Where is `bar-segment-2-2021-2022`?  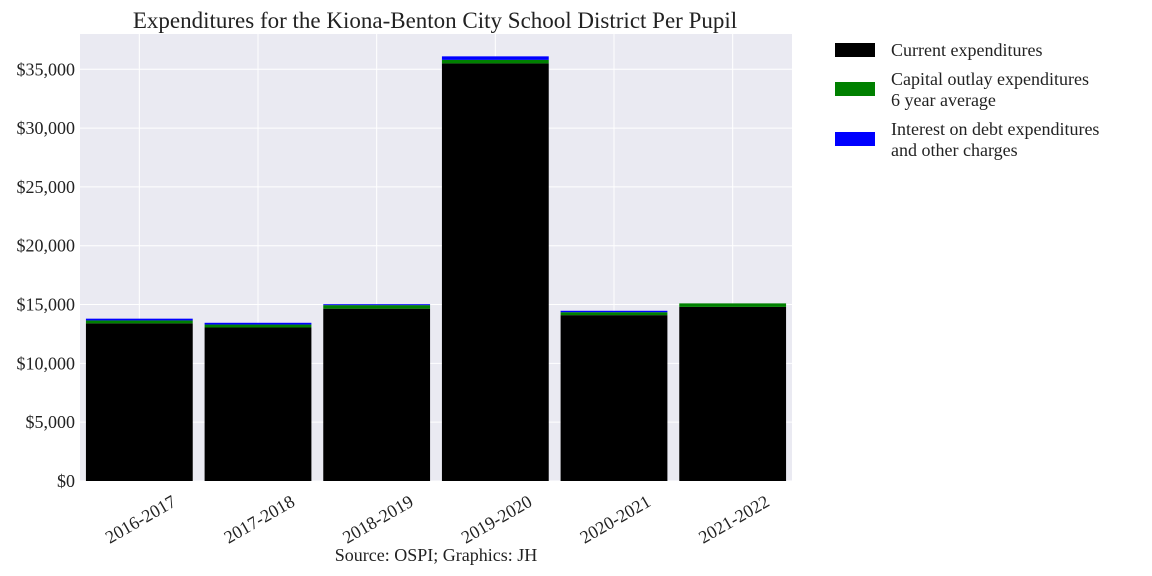
bar-segment-2-2021-2022 is located at coordinates (733, 305).